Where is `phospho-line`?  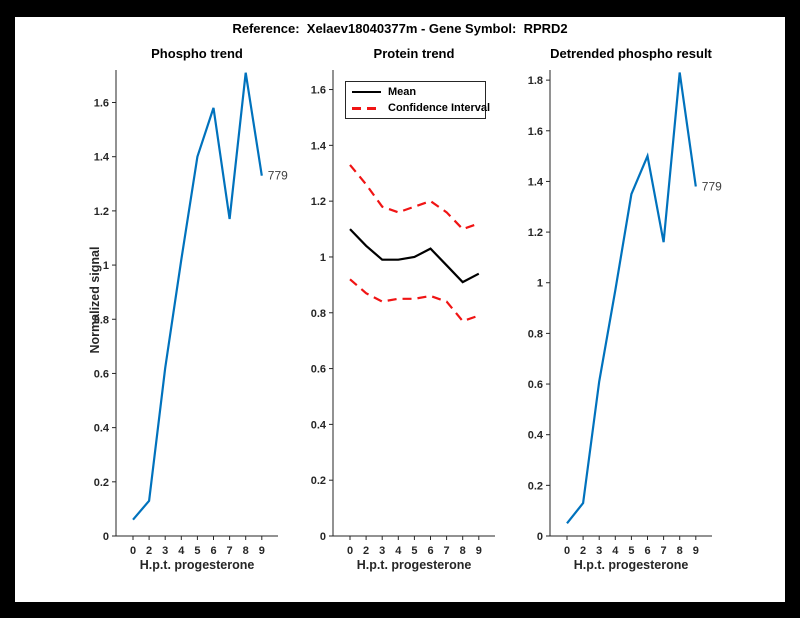
phospho-line is located at coordinates (197, 296).